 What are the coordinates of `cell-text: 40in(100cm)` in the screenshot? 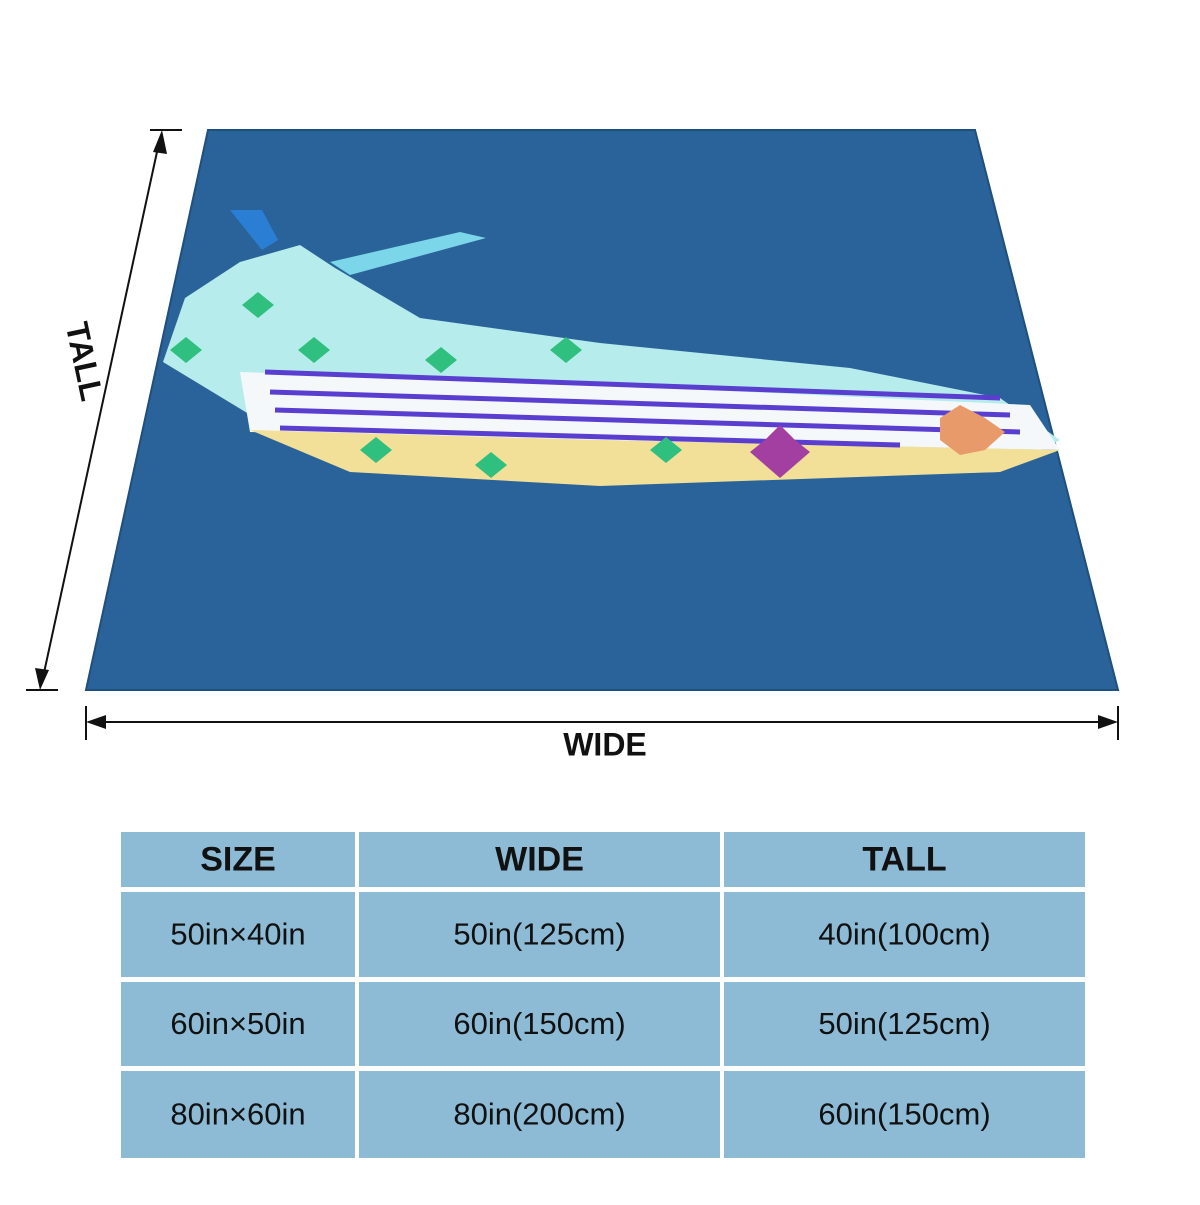 It's located at (904, 934).